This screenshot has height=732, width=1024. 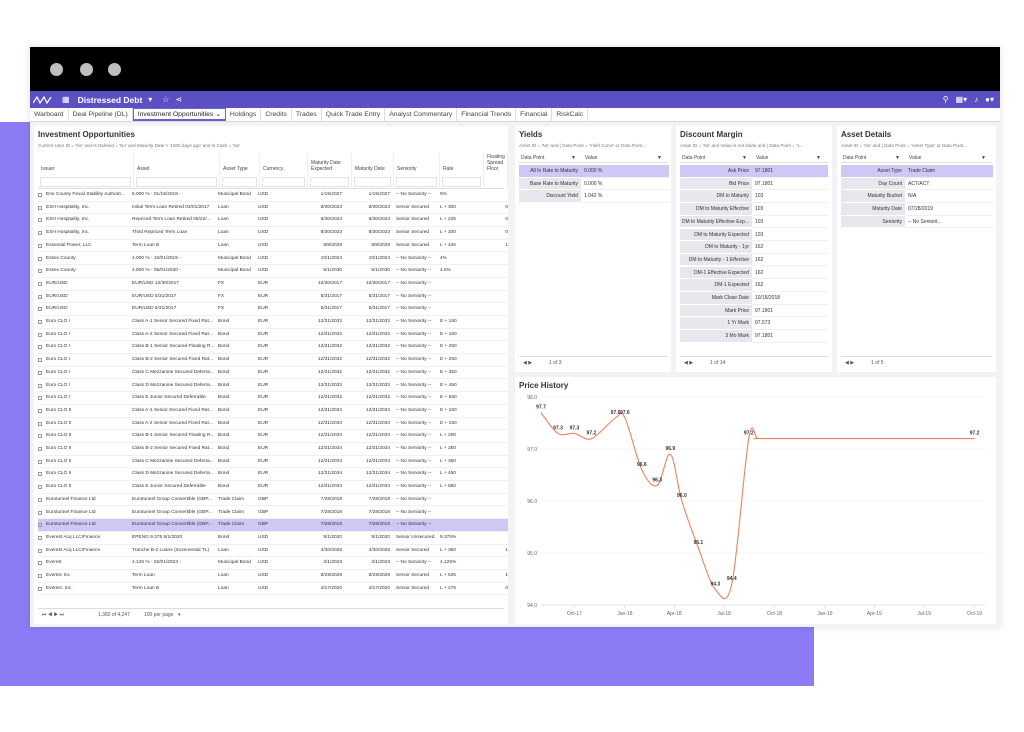 I want to click on list-item: DM to Maturity - 1yr 162, so click(x=754, y=247).